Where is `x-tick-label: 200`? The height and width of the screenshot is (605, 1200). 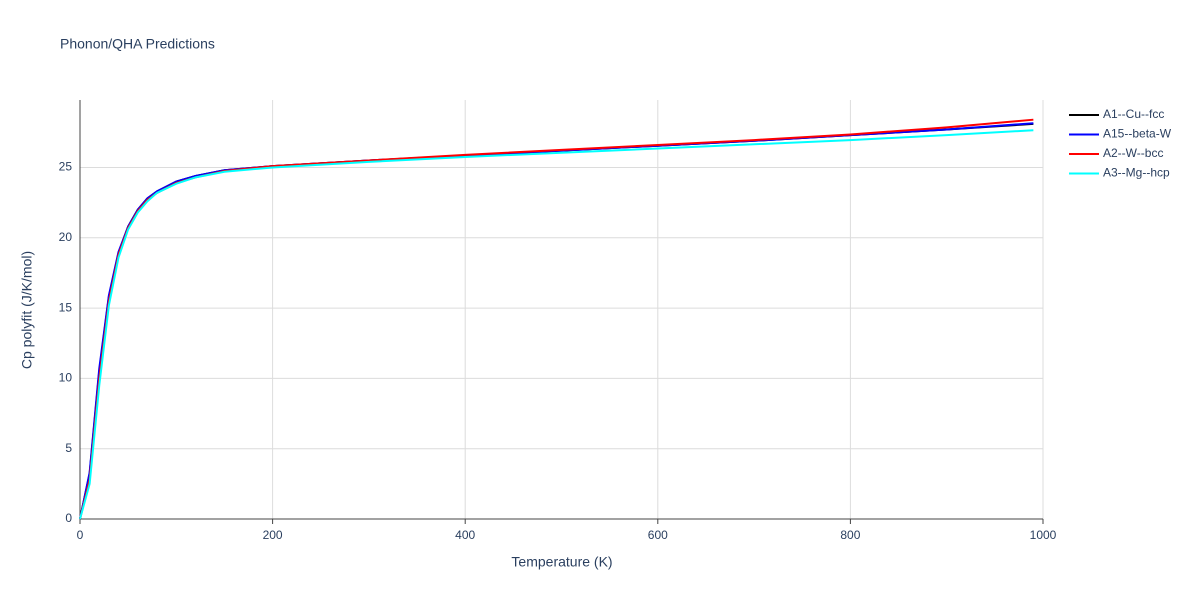
x-tick-label: 200 is located at coordinates (273, 535).